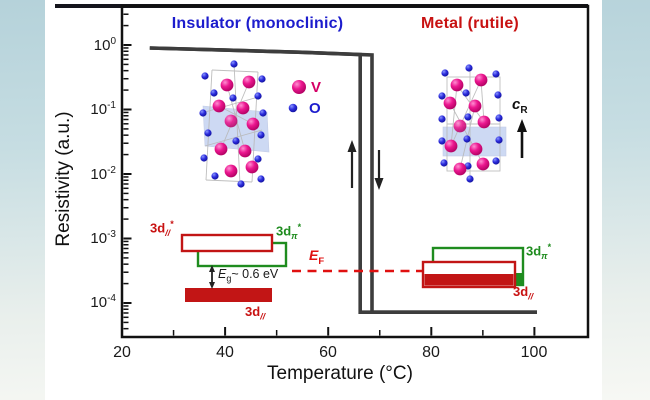  I want to click on y-tick-1e0: 10⁰, so click(104, 45).